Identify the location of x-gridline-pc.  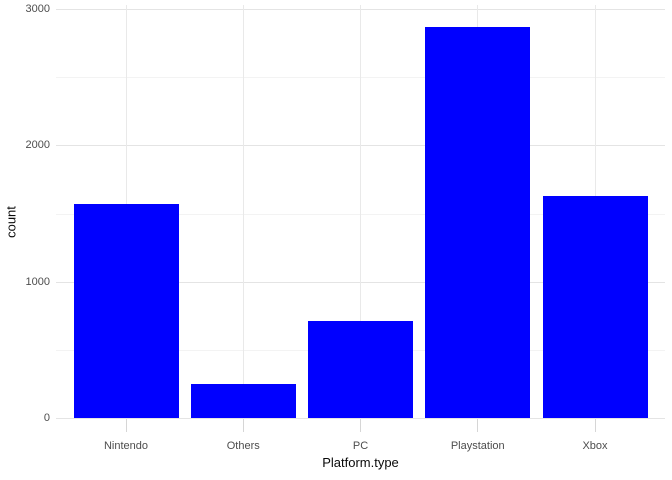
(360, 211).